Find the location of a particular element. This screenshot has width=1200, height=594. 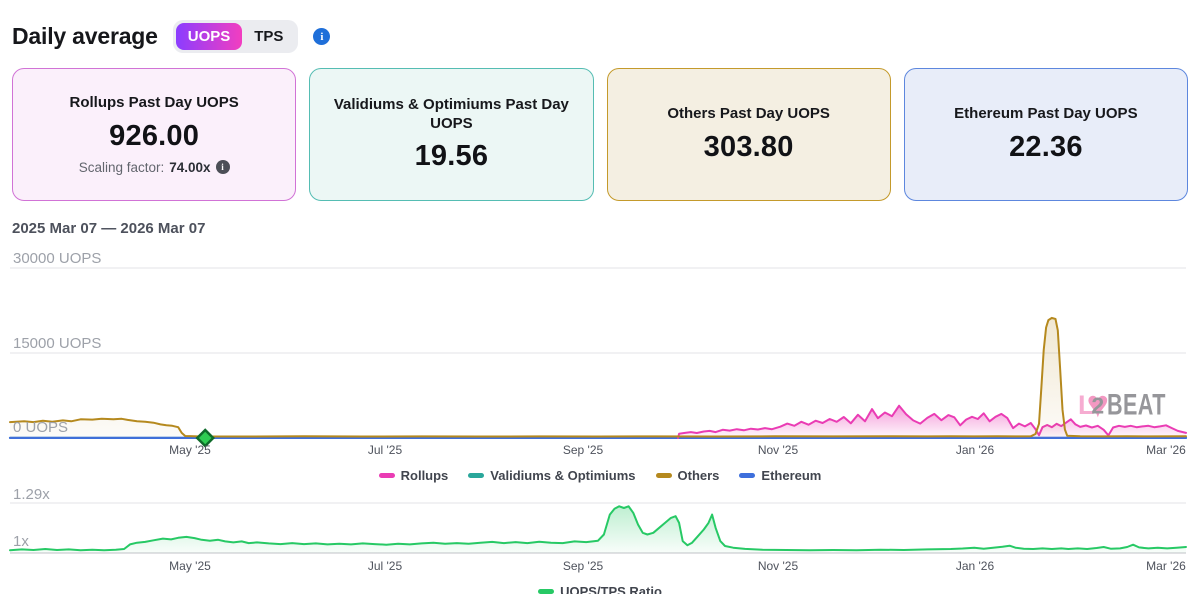

legend-label: Validiums & Optimiums is located at coordinates (563, 475).